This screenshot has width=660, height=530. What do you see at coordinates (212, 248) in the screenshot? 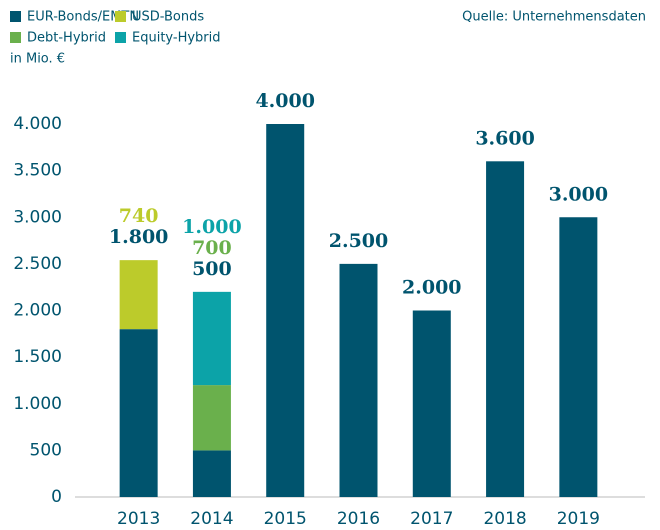
I see `data-label: 700` at bounding box center [212, 248].